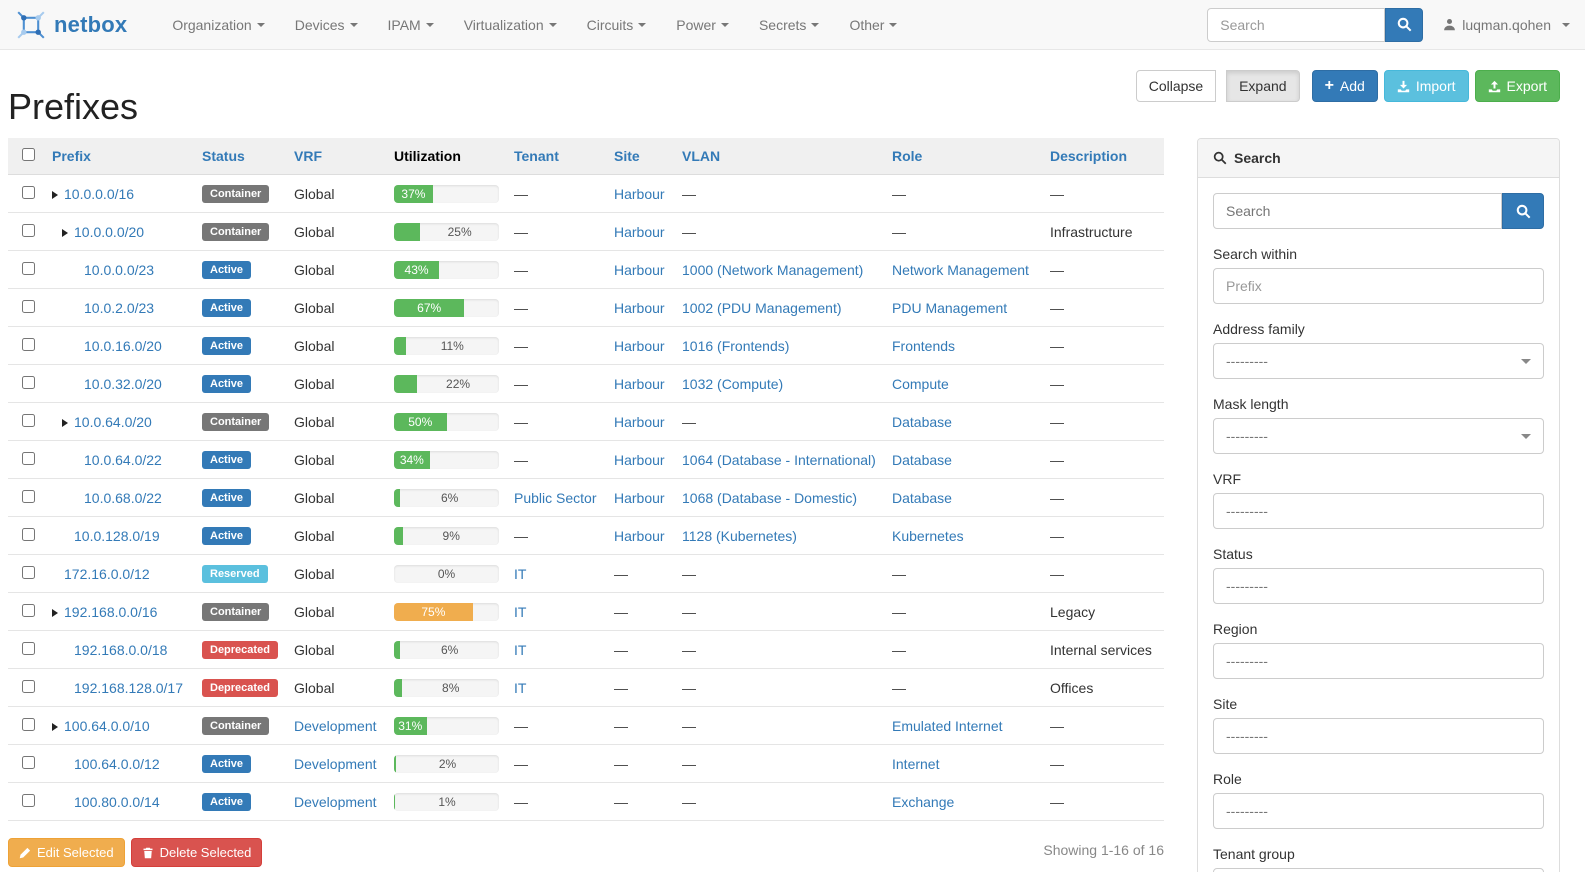 This screenshot has width=1585, height=872. What do you see at coordinates (71, 25) in the screenshot?
I see `netbox-brand: netbox` at bounding box center [71, 25].